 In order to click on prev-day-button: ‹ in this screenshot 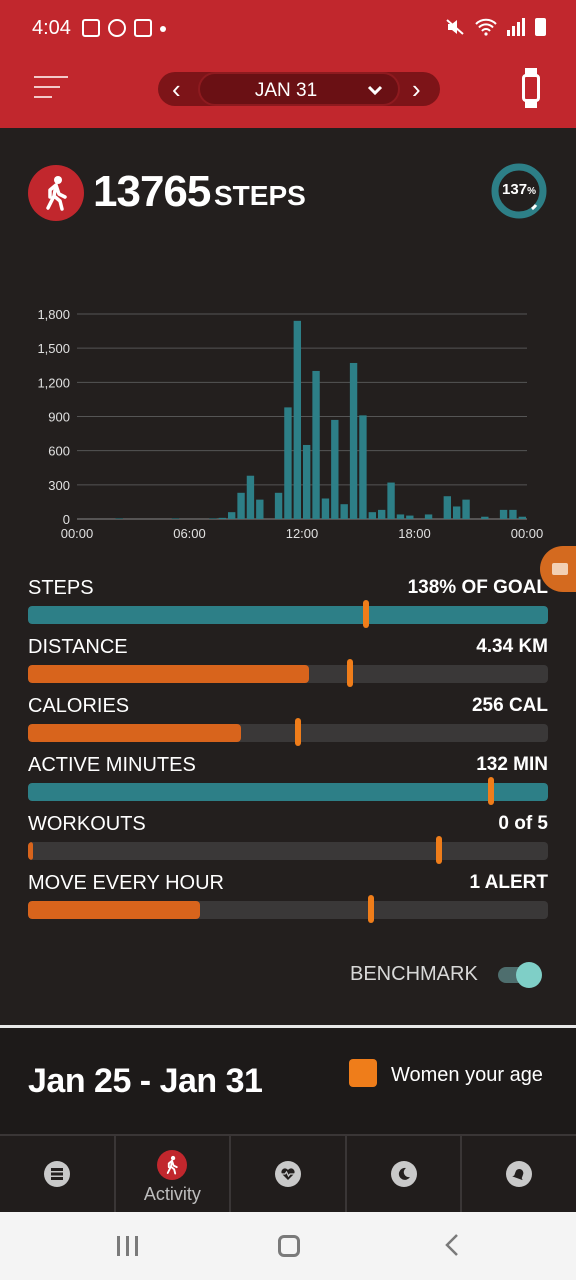, I will do `click(176, 89)`.